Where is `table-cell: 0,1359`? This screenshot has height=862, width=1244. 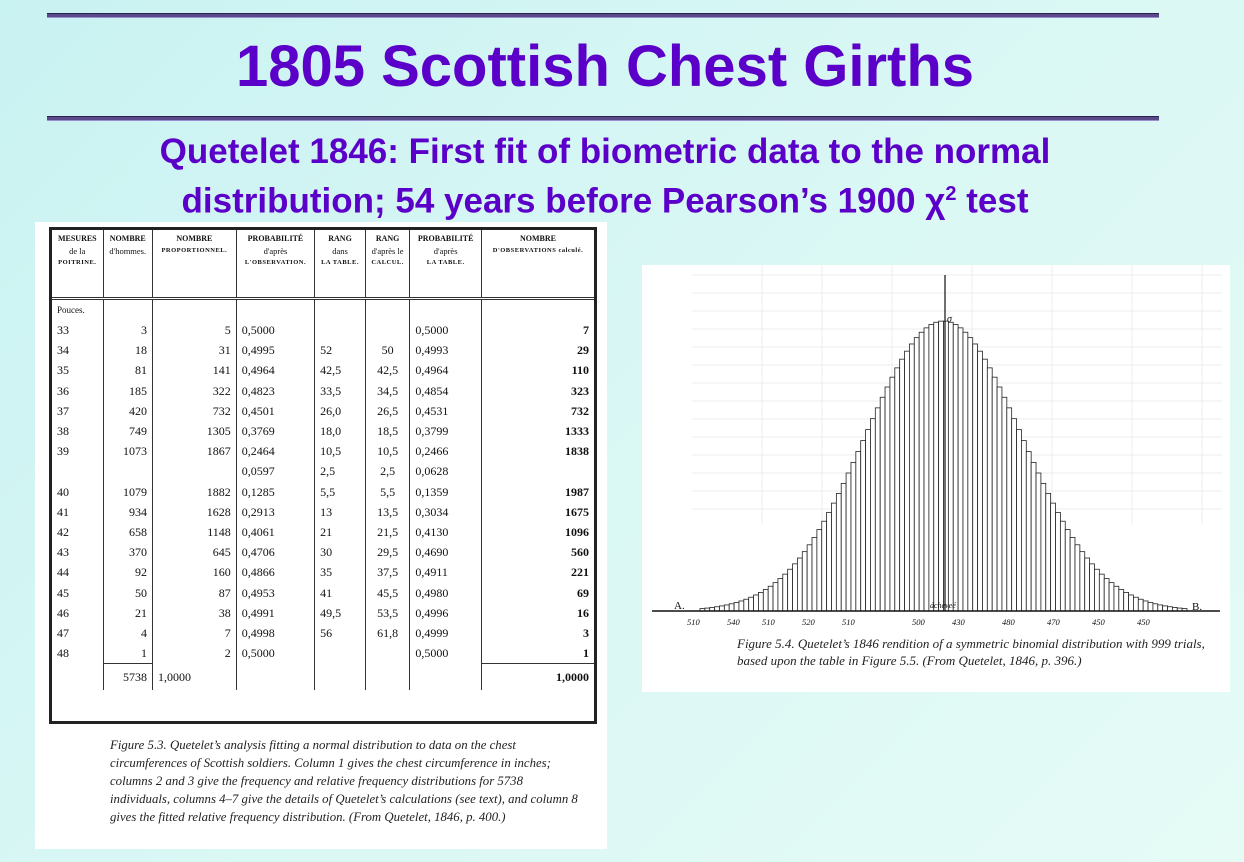 table-cell: 0,1359 is located at coordinates (445, 491).